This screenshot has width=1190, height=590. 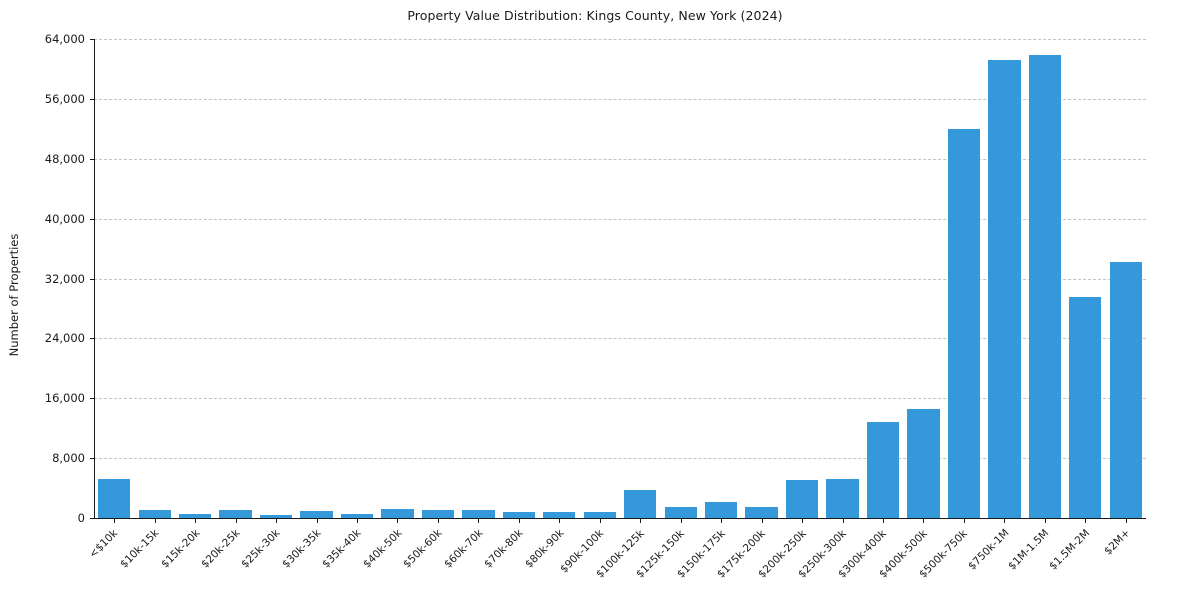 I want to click on x-tick-label: $60k-70k, so click(x=463, y=548).